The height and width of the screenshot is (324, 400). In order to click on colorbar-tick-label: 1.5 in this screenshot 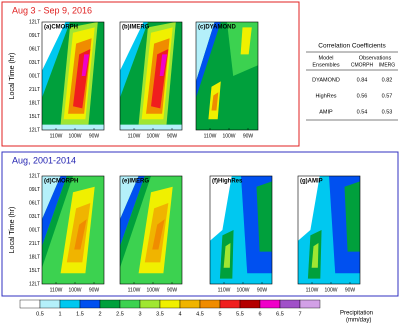, I will do `click(80, 314)`.